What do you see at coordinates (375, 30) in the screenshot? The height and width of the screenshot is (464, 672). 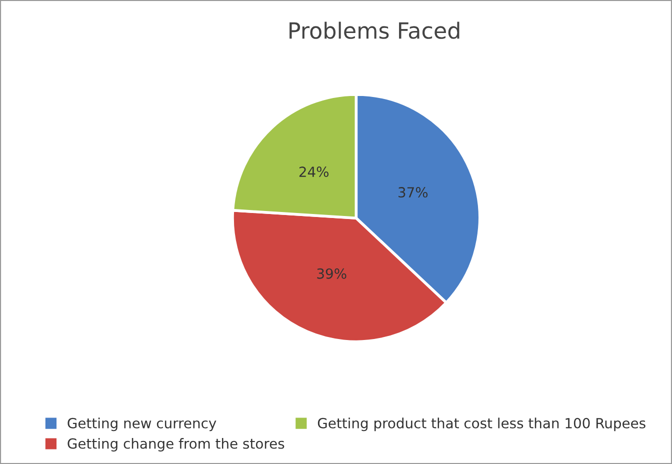 I see `chart-title: Problems Faced` at bounding box center [375, 30].